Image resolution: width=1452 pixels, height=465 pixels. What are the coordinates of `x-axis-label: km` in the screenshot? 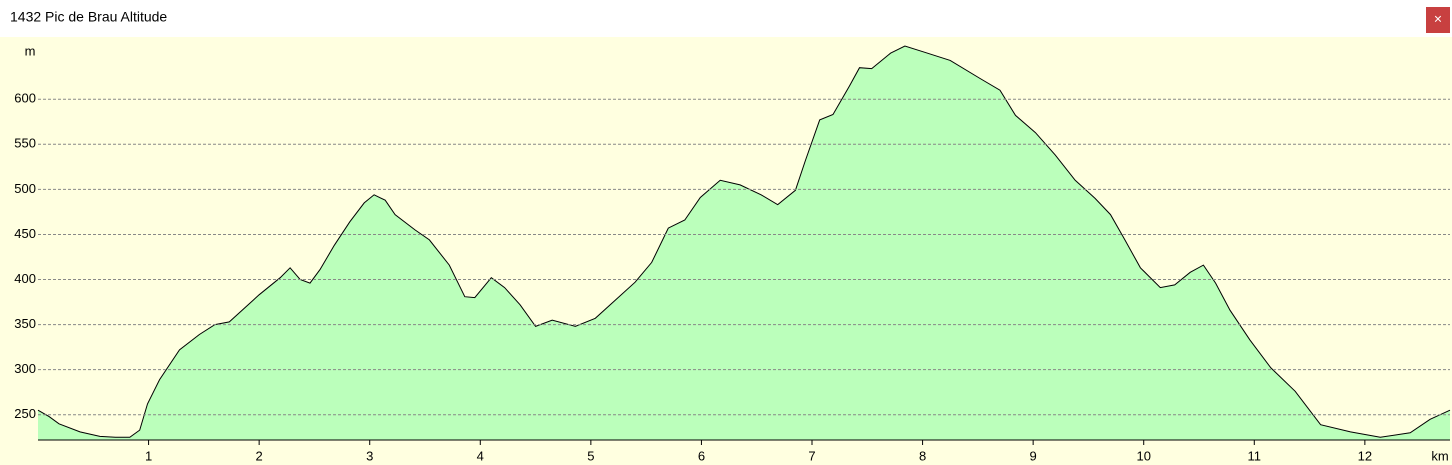 It's located at (1439, 455).